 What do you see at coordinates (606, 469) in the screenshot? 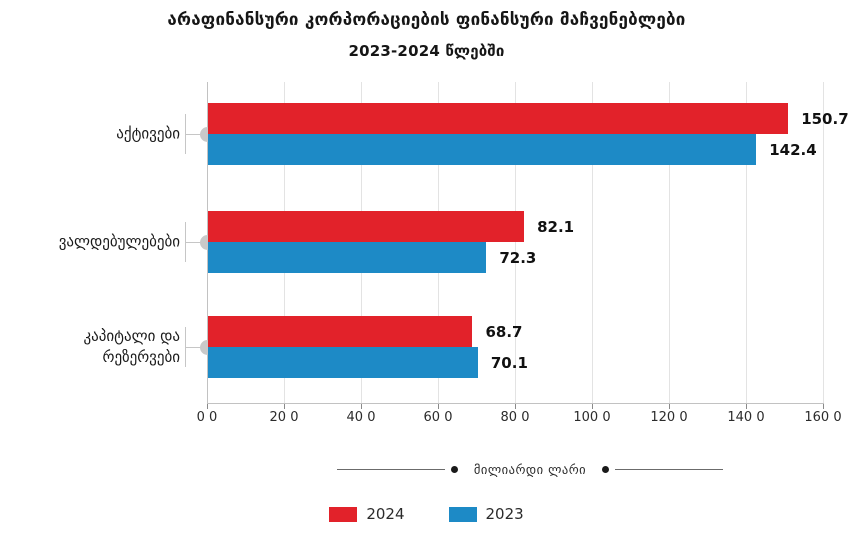
I see `note-dot-right-icon` at bounding box center [606, 469].